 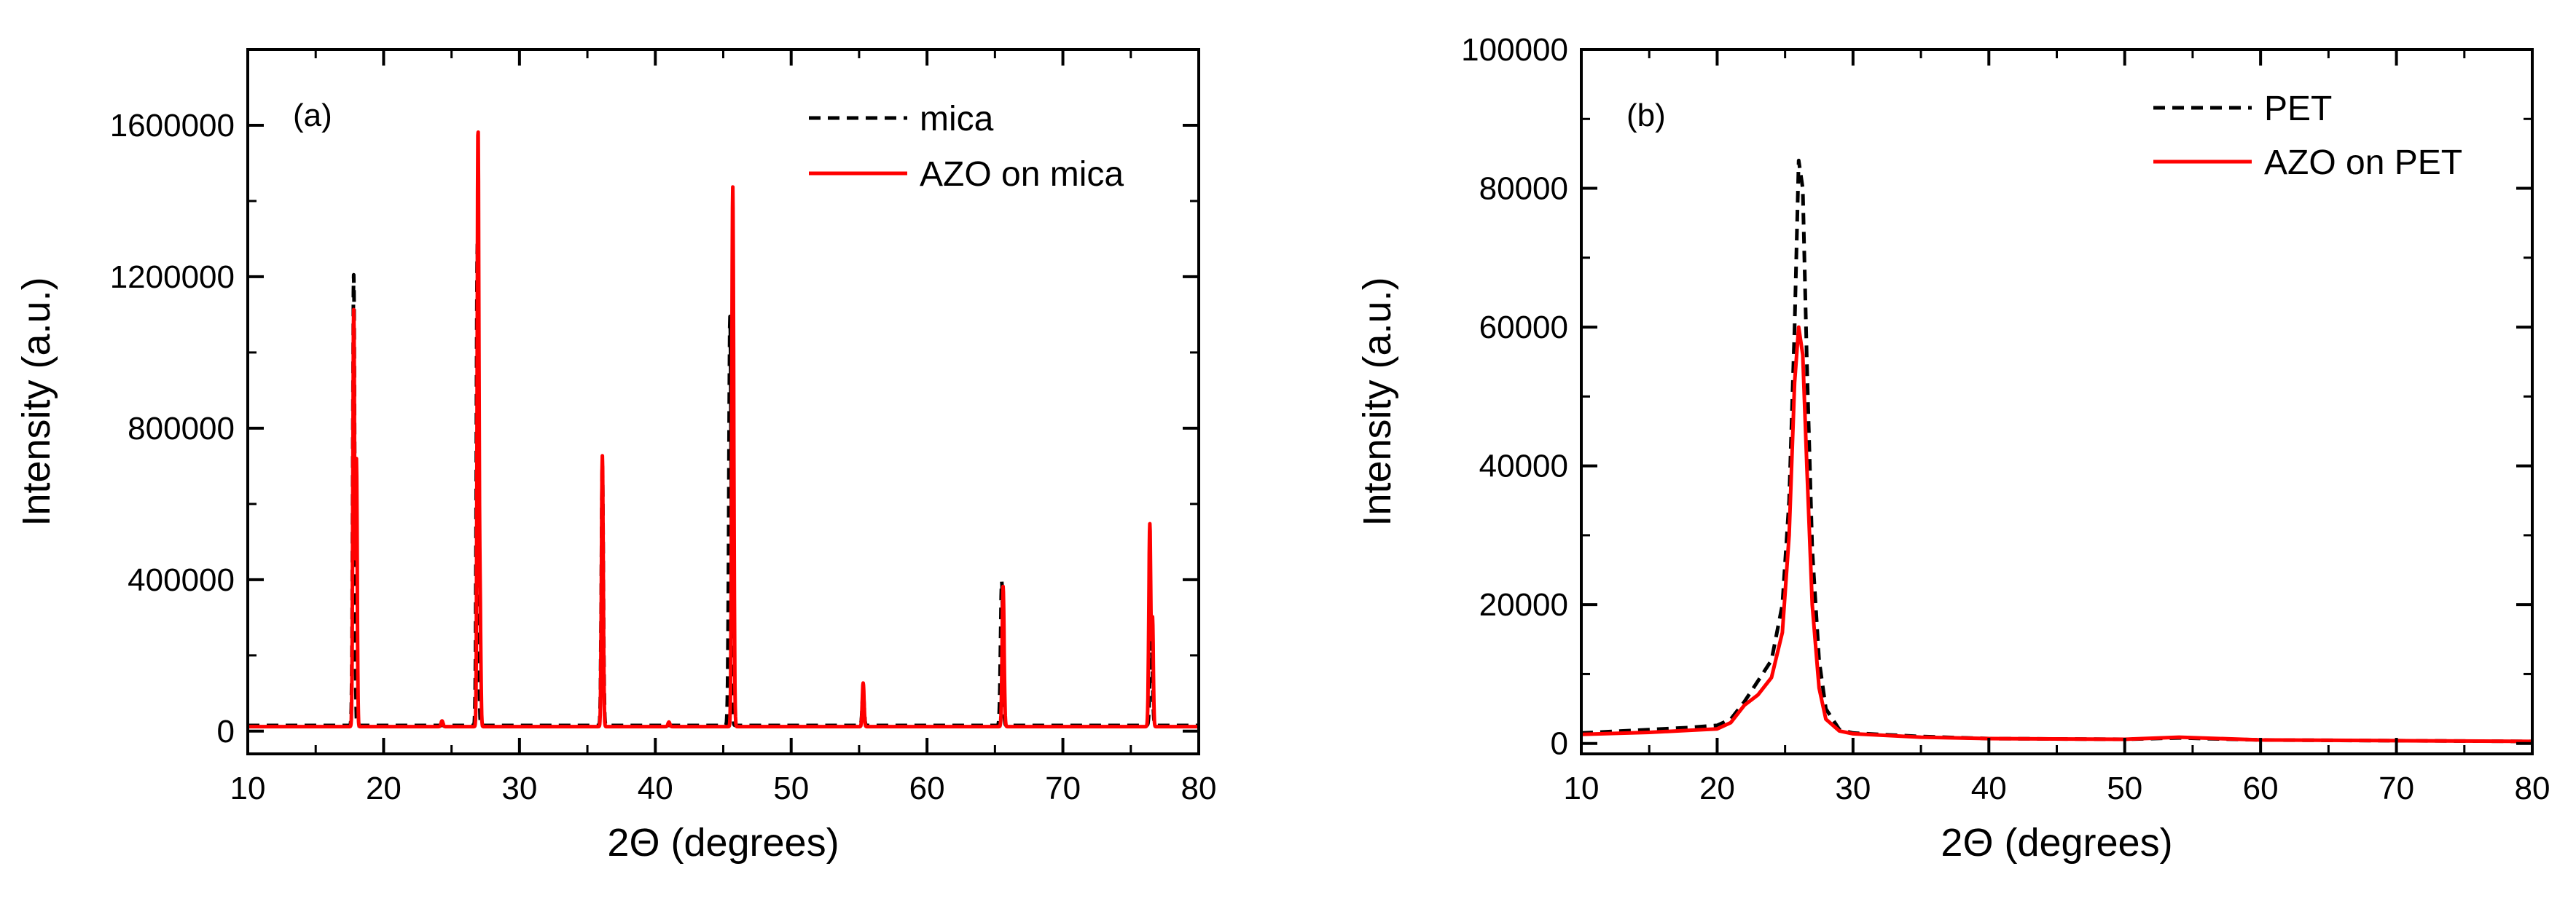 I want to click on y-tick-label: 100000, so click(x=1514, y=50).